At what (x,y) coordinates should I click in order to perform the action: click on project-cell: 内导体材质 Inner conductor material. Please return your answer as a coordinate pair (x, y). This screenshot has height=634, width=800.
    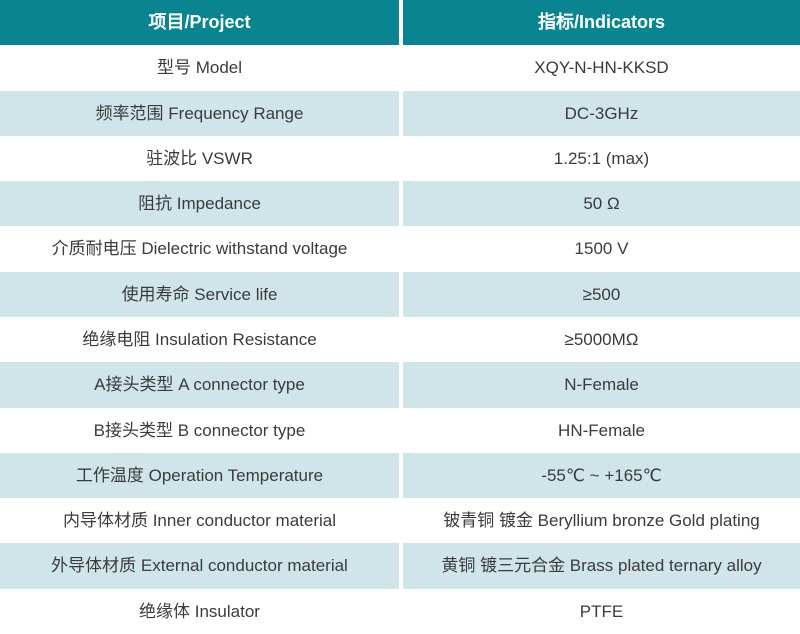
    Looking at the image, I should click on (199, 521).